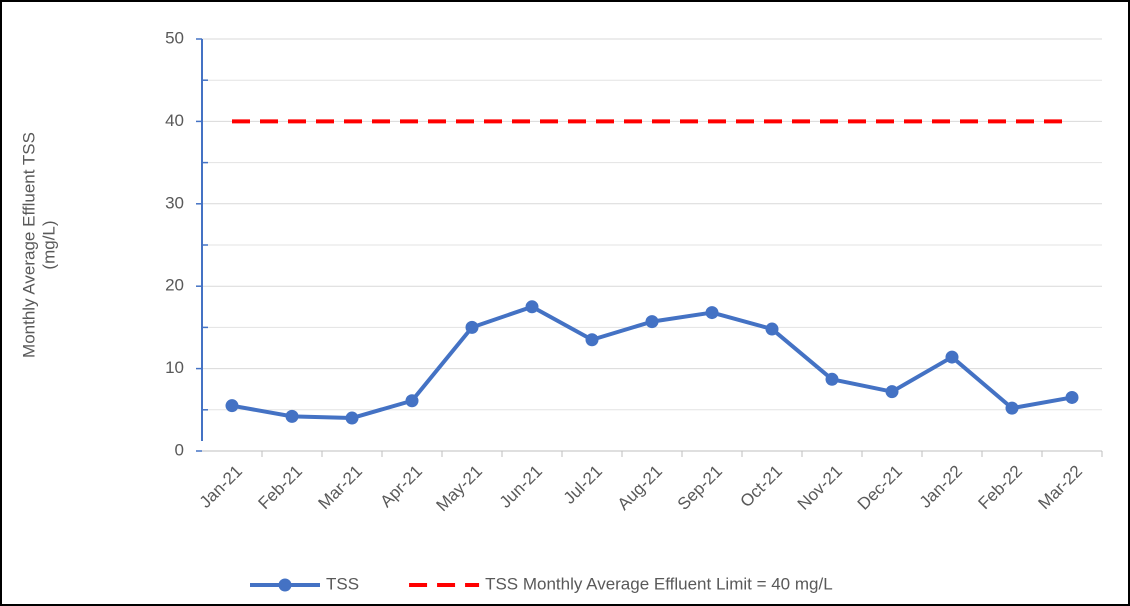  What do you see at coordinates (342, 583) in the screenshot?
I see `legend-label: TSS` at bounding box center [342, 583].